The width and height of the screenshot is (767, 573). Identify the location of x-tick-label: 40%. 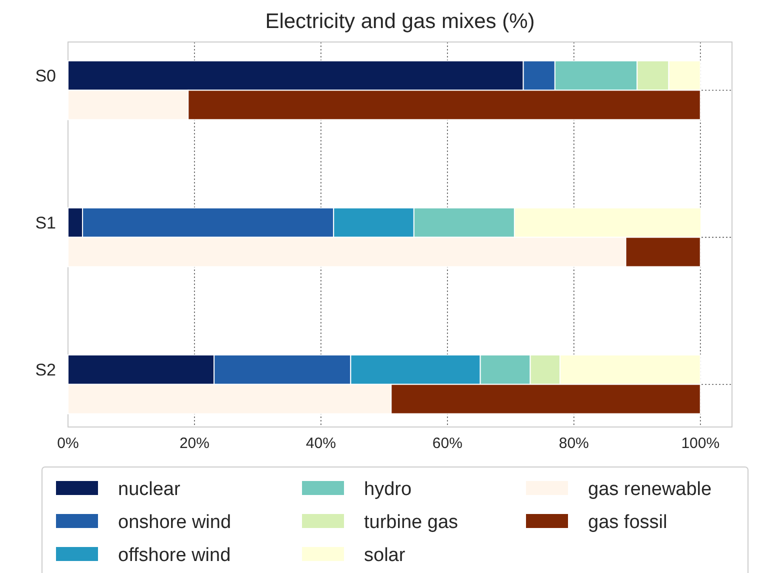
(321, 443).